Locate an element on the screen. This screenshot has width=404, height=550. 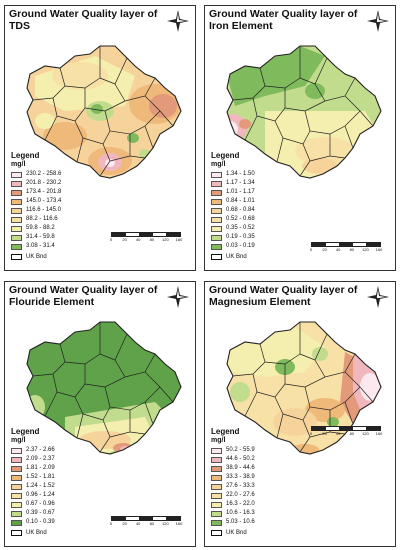
legend-item: 3.08 - 31.4 is located at coordinates (36, 246).